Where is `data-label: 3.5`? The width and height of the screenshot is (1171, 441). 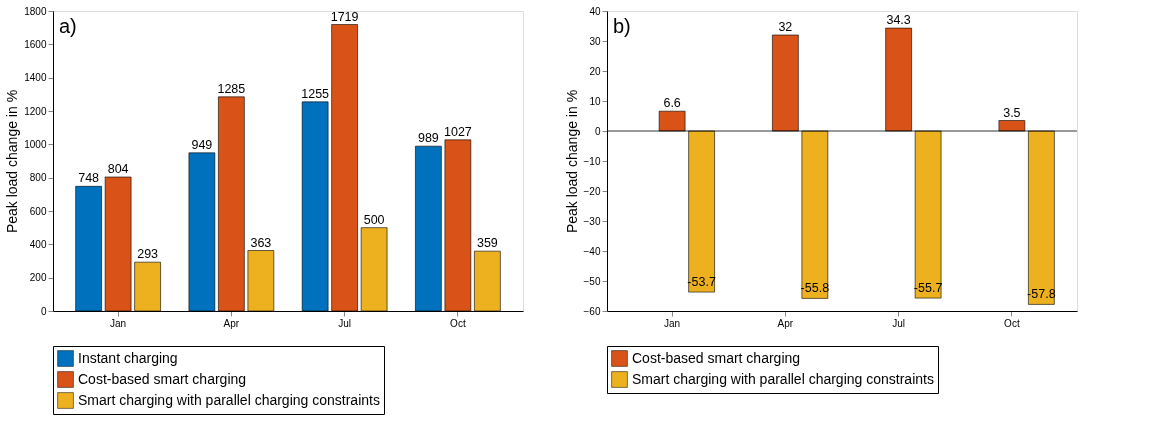 data-label: 3.5 is located at coordinates (1012, 112).